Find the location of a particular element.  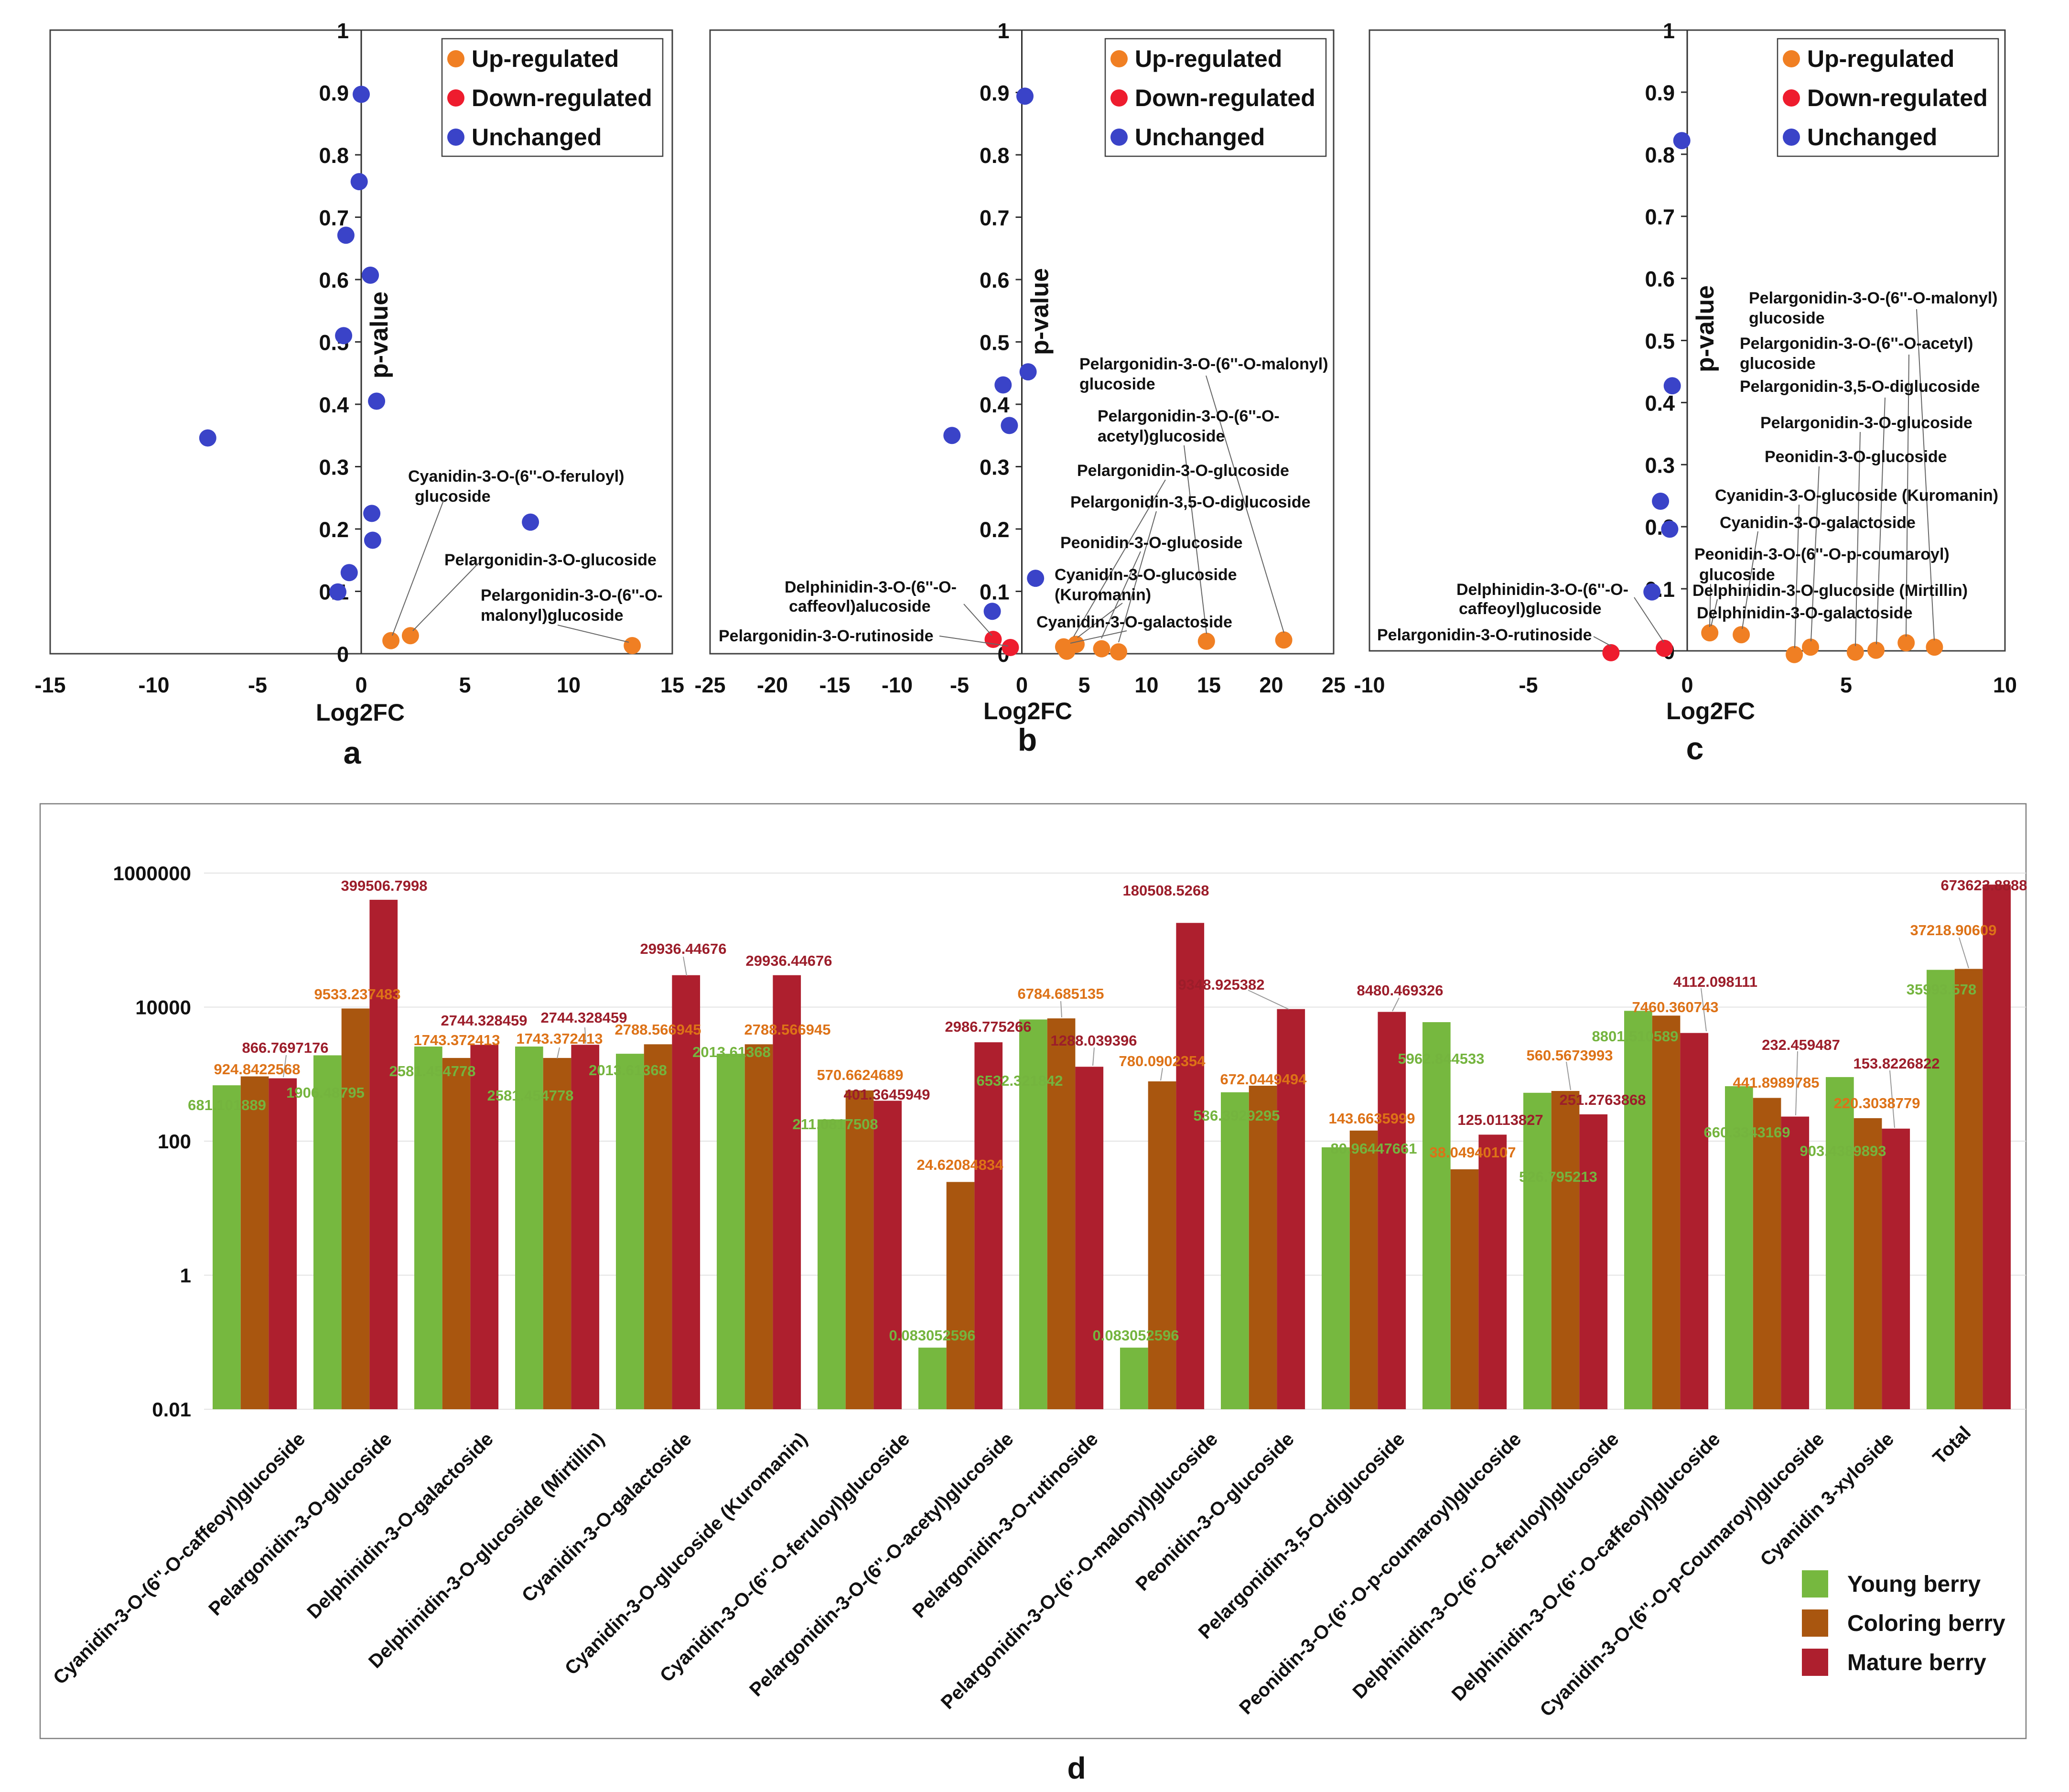

svg-text: 1906.48795 is located at coordinates (325, 1092).